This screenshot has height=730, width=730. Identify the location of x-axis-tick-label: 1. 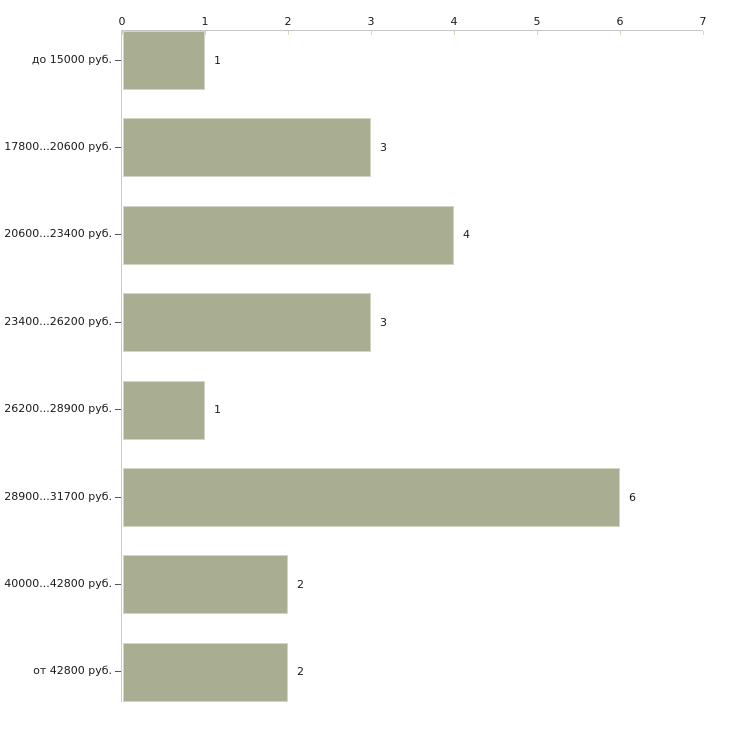
(205, 21).